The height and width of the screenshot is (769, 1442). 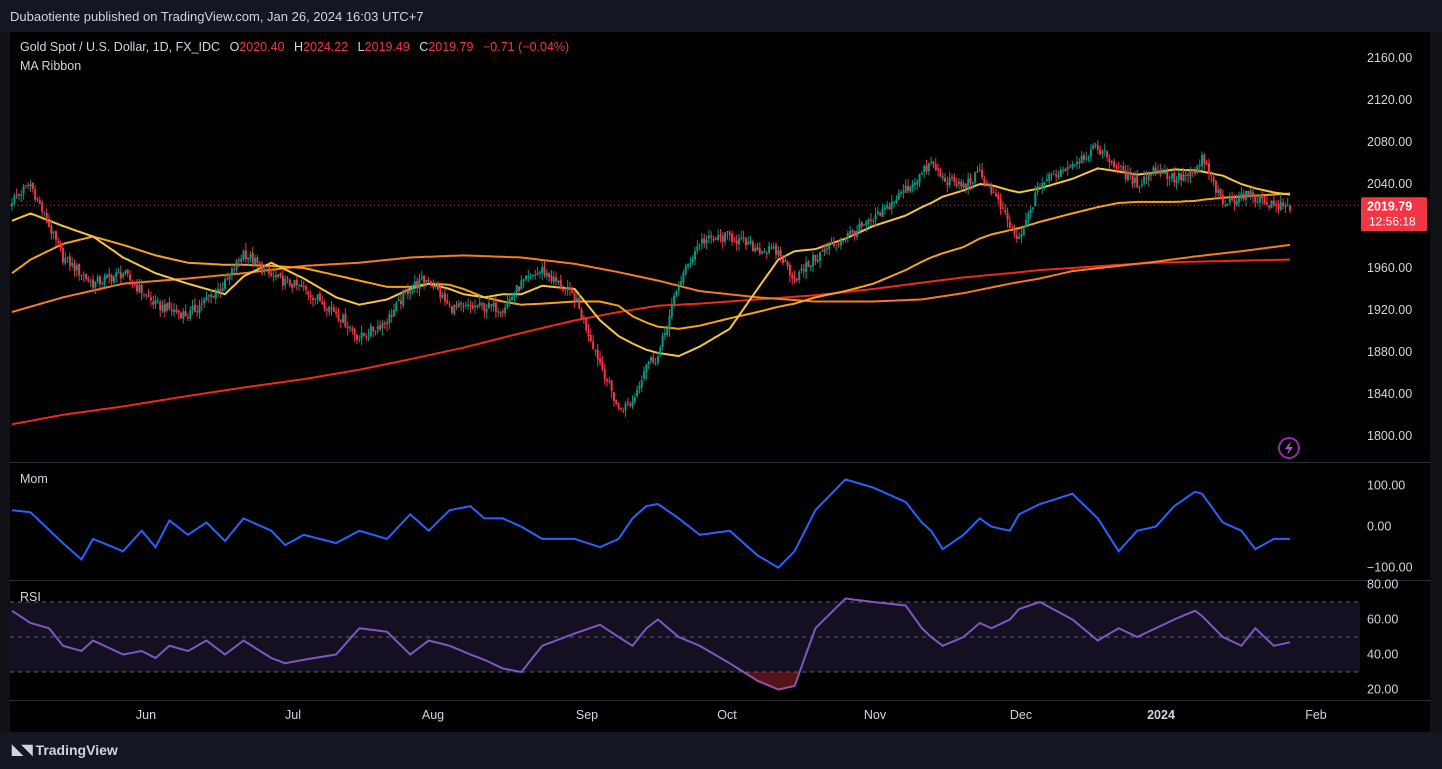 I want to click on rsi-pane-label: RSI, so click(x=30, y=597).